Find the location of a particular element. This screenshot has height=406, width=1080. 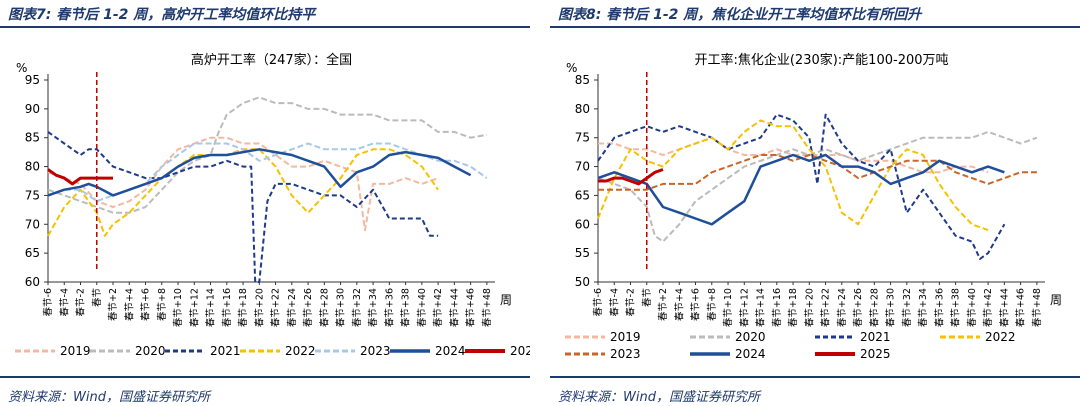

chart-title: 高炉开工率（247家）：全国 is located at coordinates (271, 60).